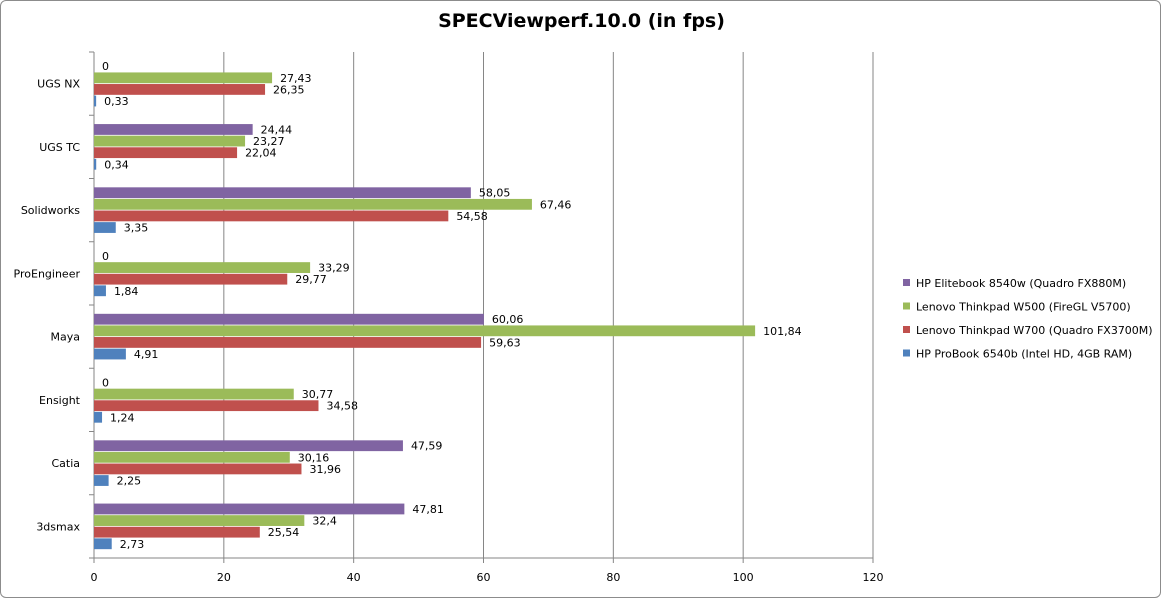  I want to click on x-tick-label-6: 120, so click(873, 577).